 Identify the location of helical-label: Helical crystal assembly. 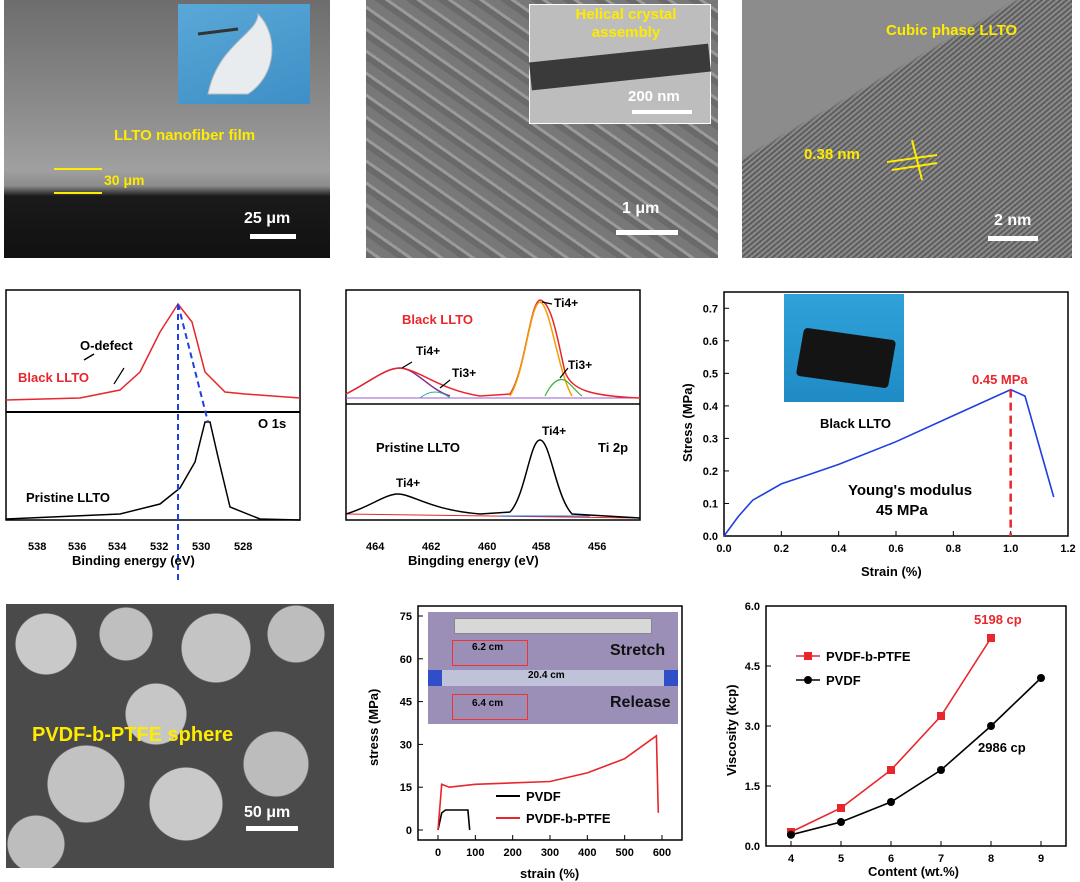
(626, 23).